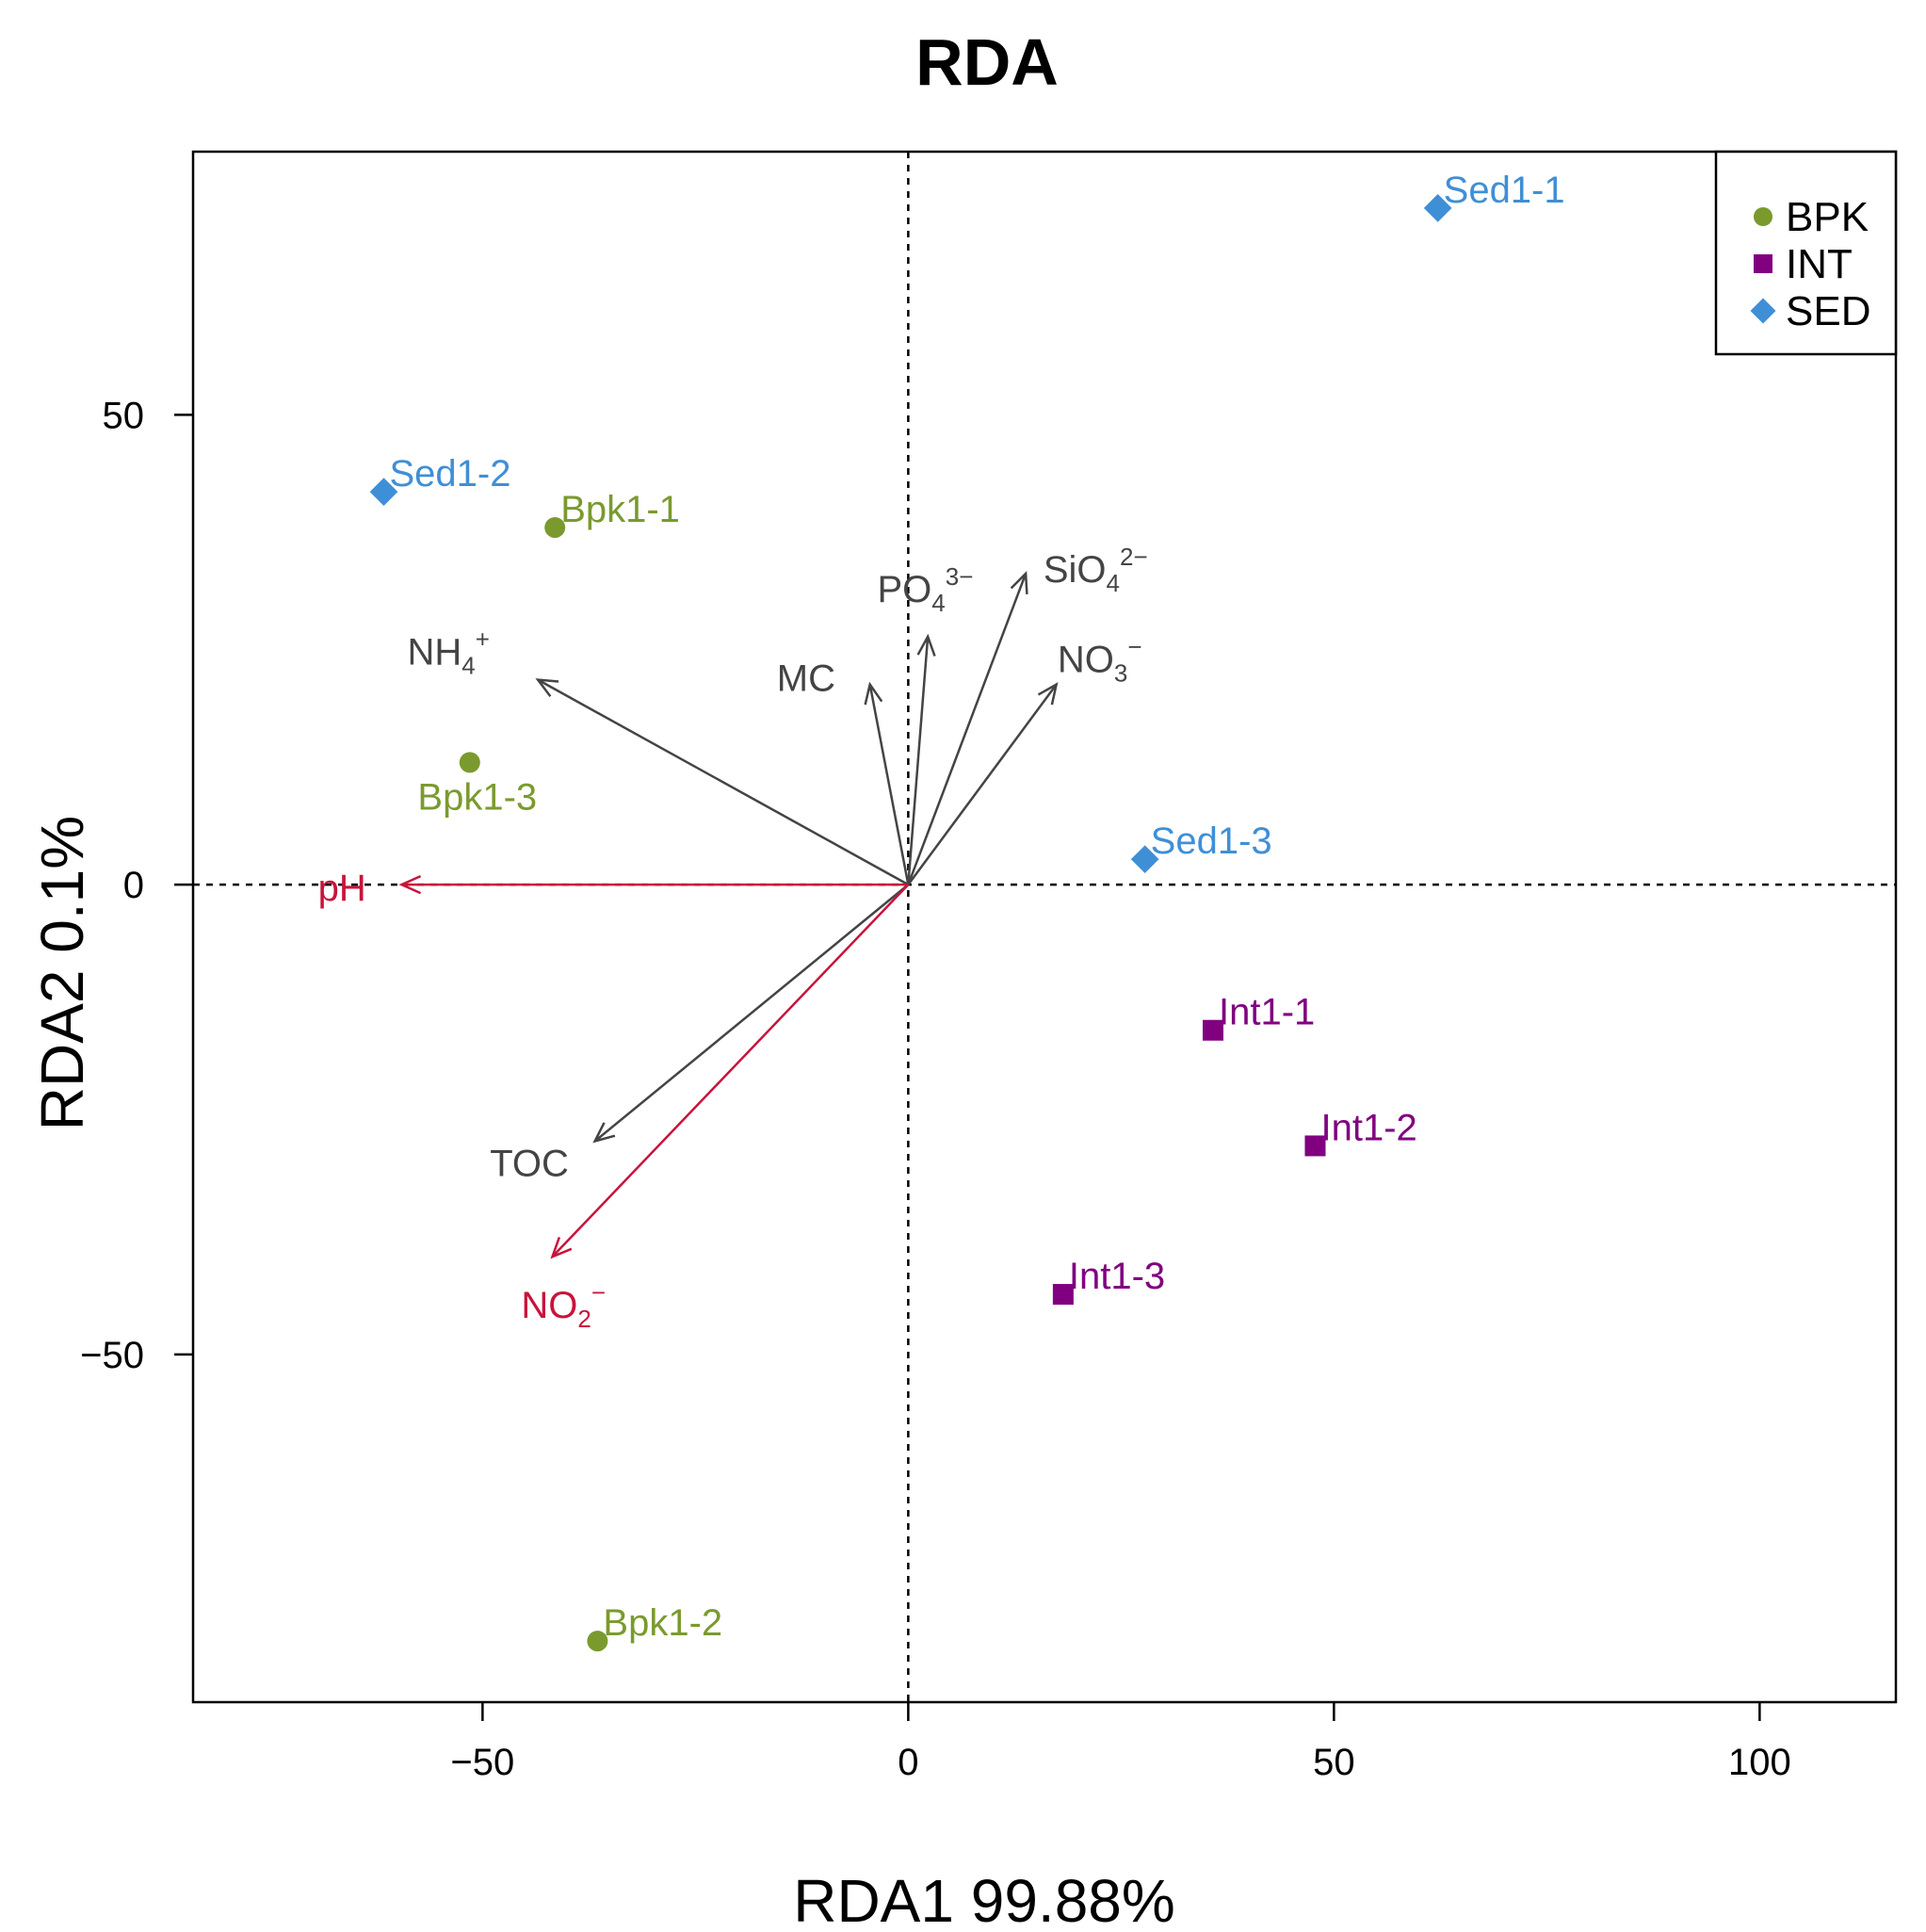 Image resolution: width=1926 pixels, height=1932 pixels. I want to click on y-tick-label: −50, so click(112, 1355).